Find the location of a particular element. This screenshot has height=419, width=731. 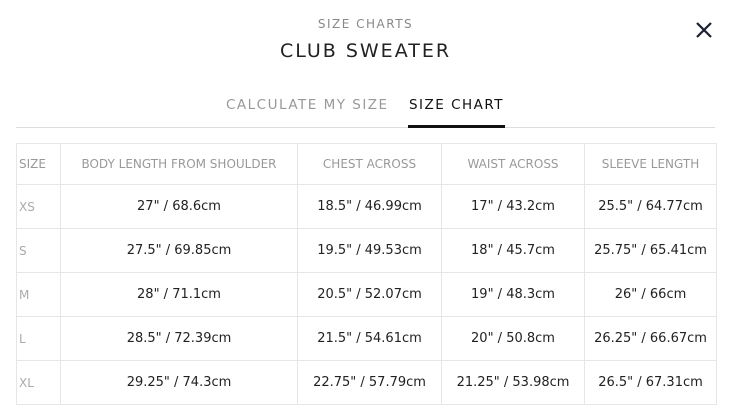

measurement-cell: 28" / 71.1cm is located at coordinates (179, 294).